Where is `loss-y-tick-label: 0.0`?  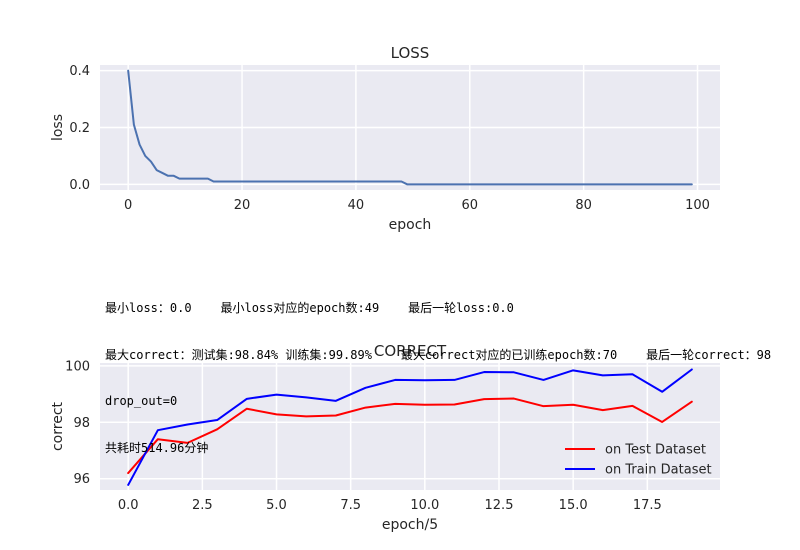 loss-y-tick-label: 0.0 is located at coordinates (79, 185).